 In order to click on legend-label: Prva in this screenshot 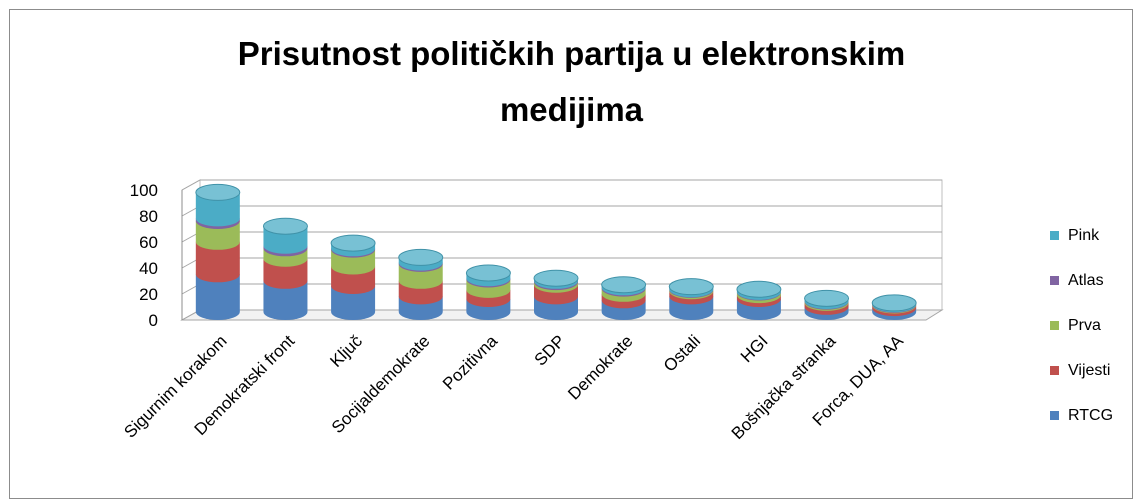, I will do `click(1084, 325)`.